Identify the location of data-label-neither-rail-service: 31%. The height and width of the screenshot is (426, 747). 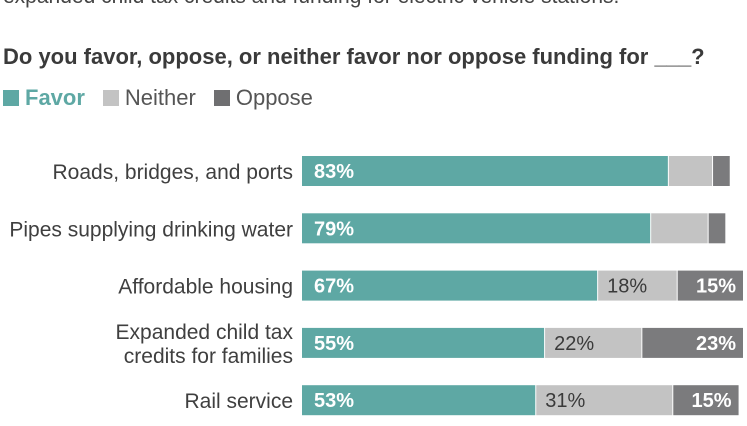
(565, 401).